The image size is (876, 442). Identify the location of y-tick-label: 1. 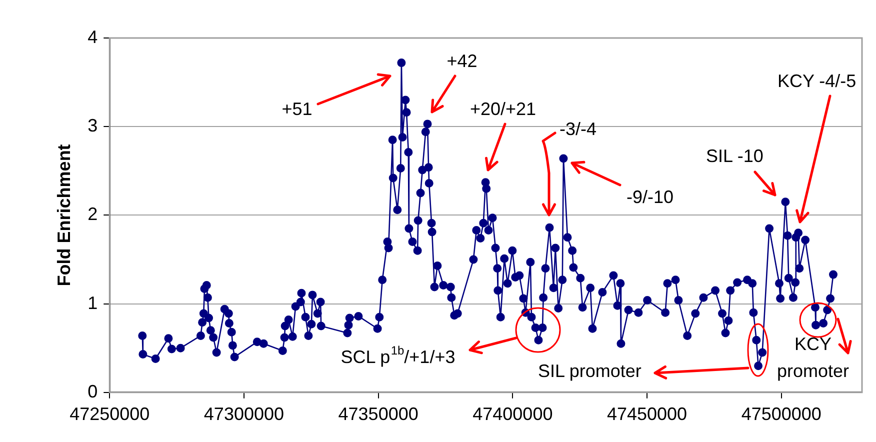
(93, 302).